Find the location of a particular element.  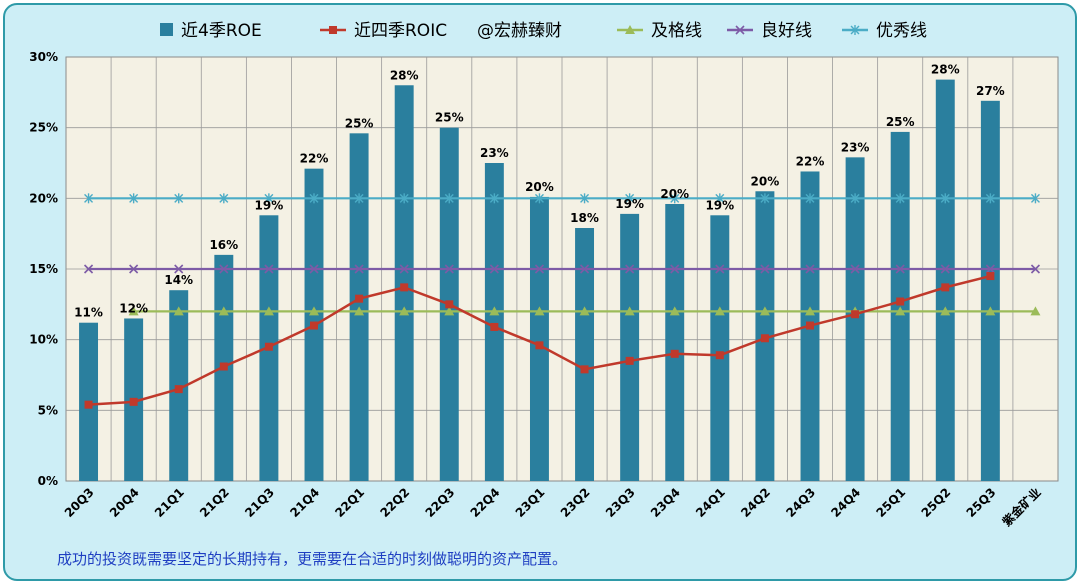

x-tick-label: 23Q3 is located at coordinates (620, 502).